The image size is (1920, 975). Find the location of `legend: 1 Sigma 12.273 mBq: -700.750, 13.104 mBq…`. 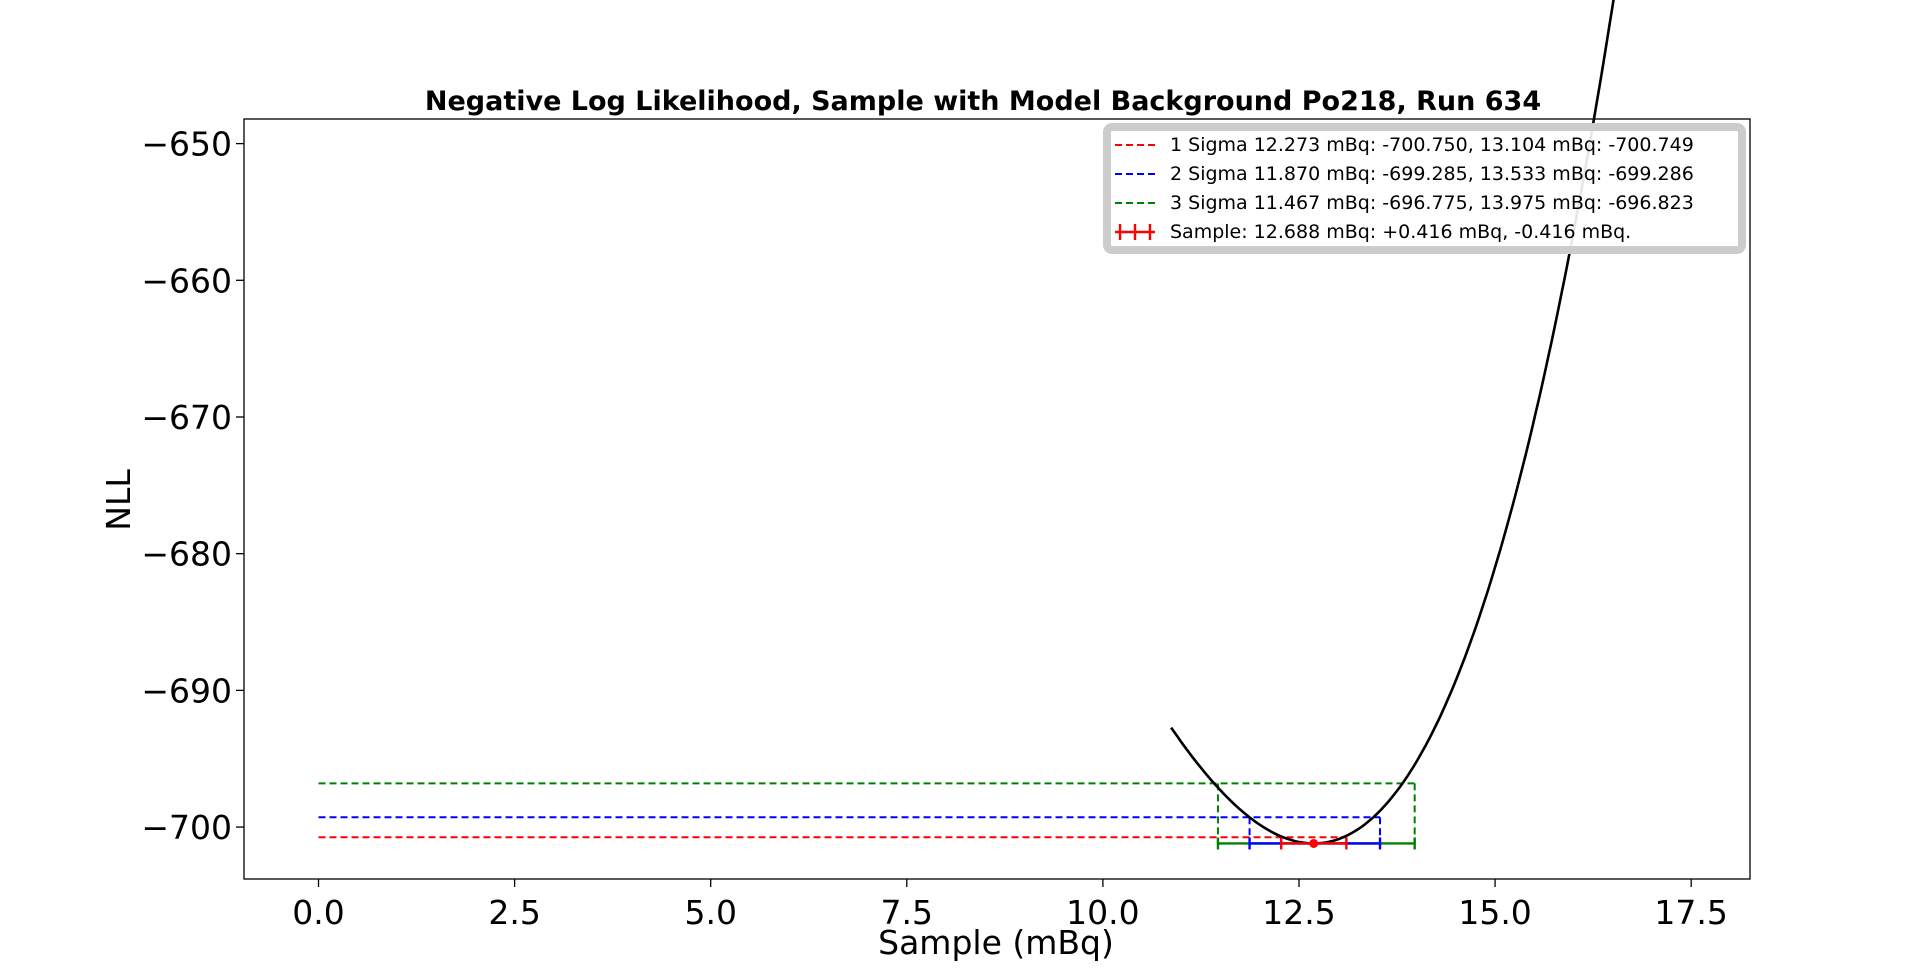

legend: 1 Sigma 12.273 mBq: -700.750, 13.104 mBq… is located at coordinates (1424, 188).